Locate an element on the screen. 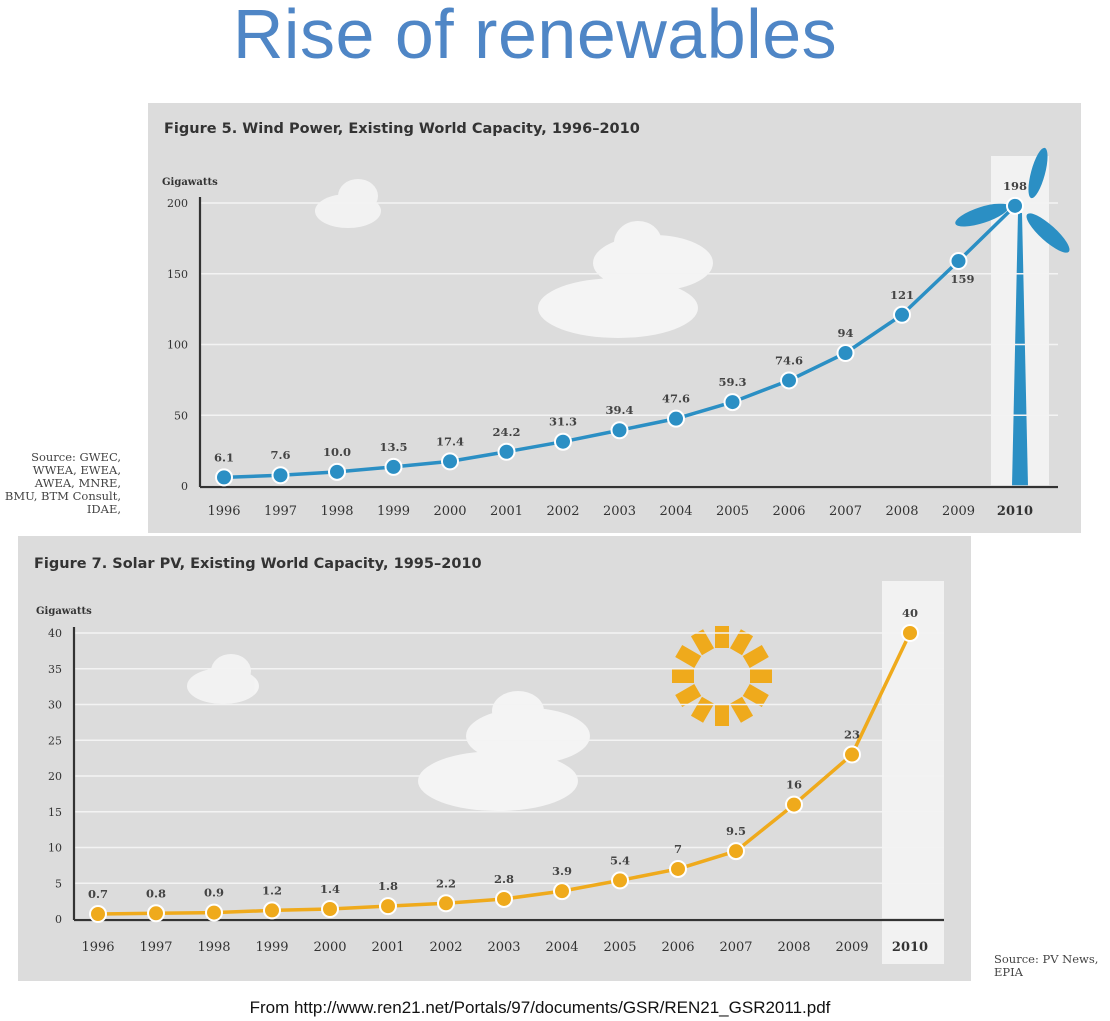 The image size is (1110, 1021). data-label: 2.8 is located at coordinates (504, 879).